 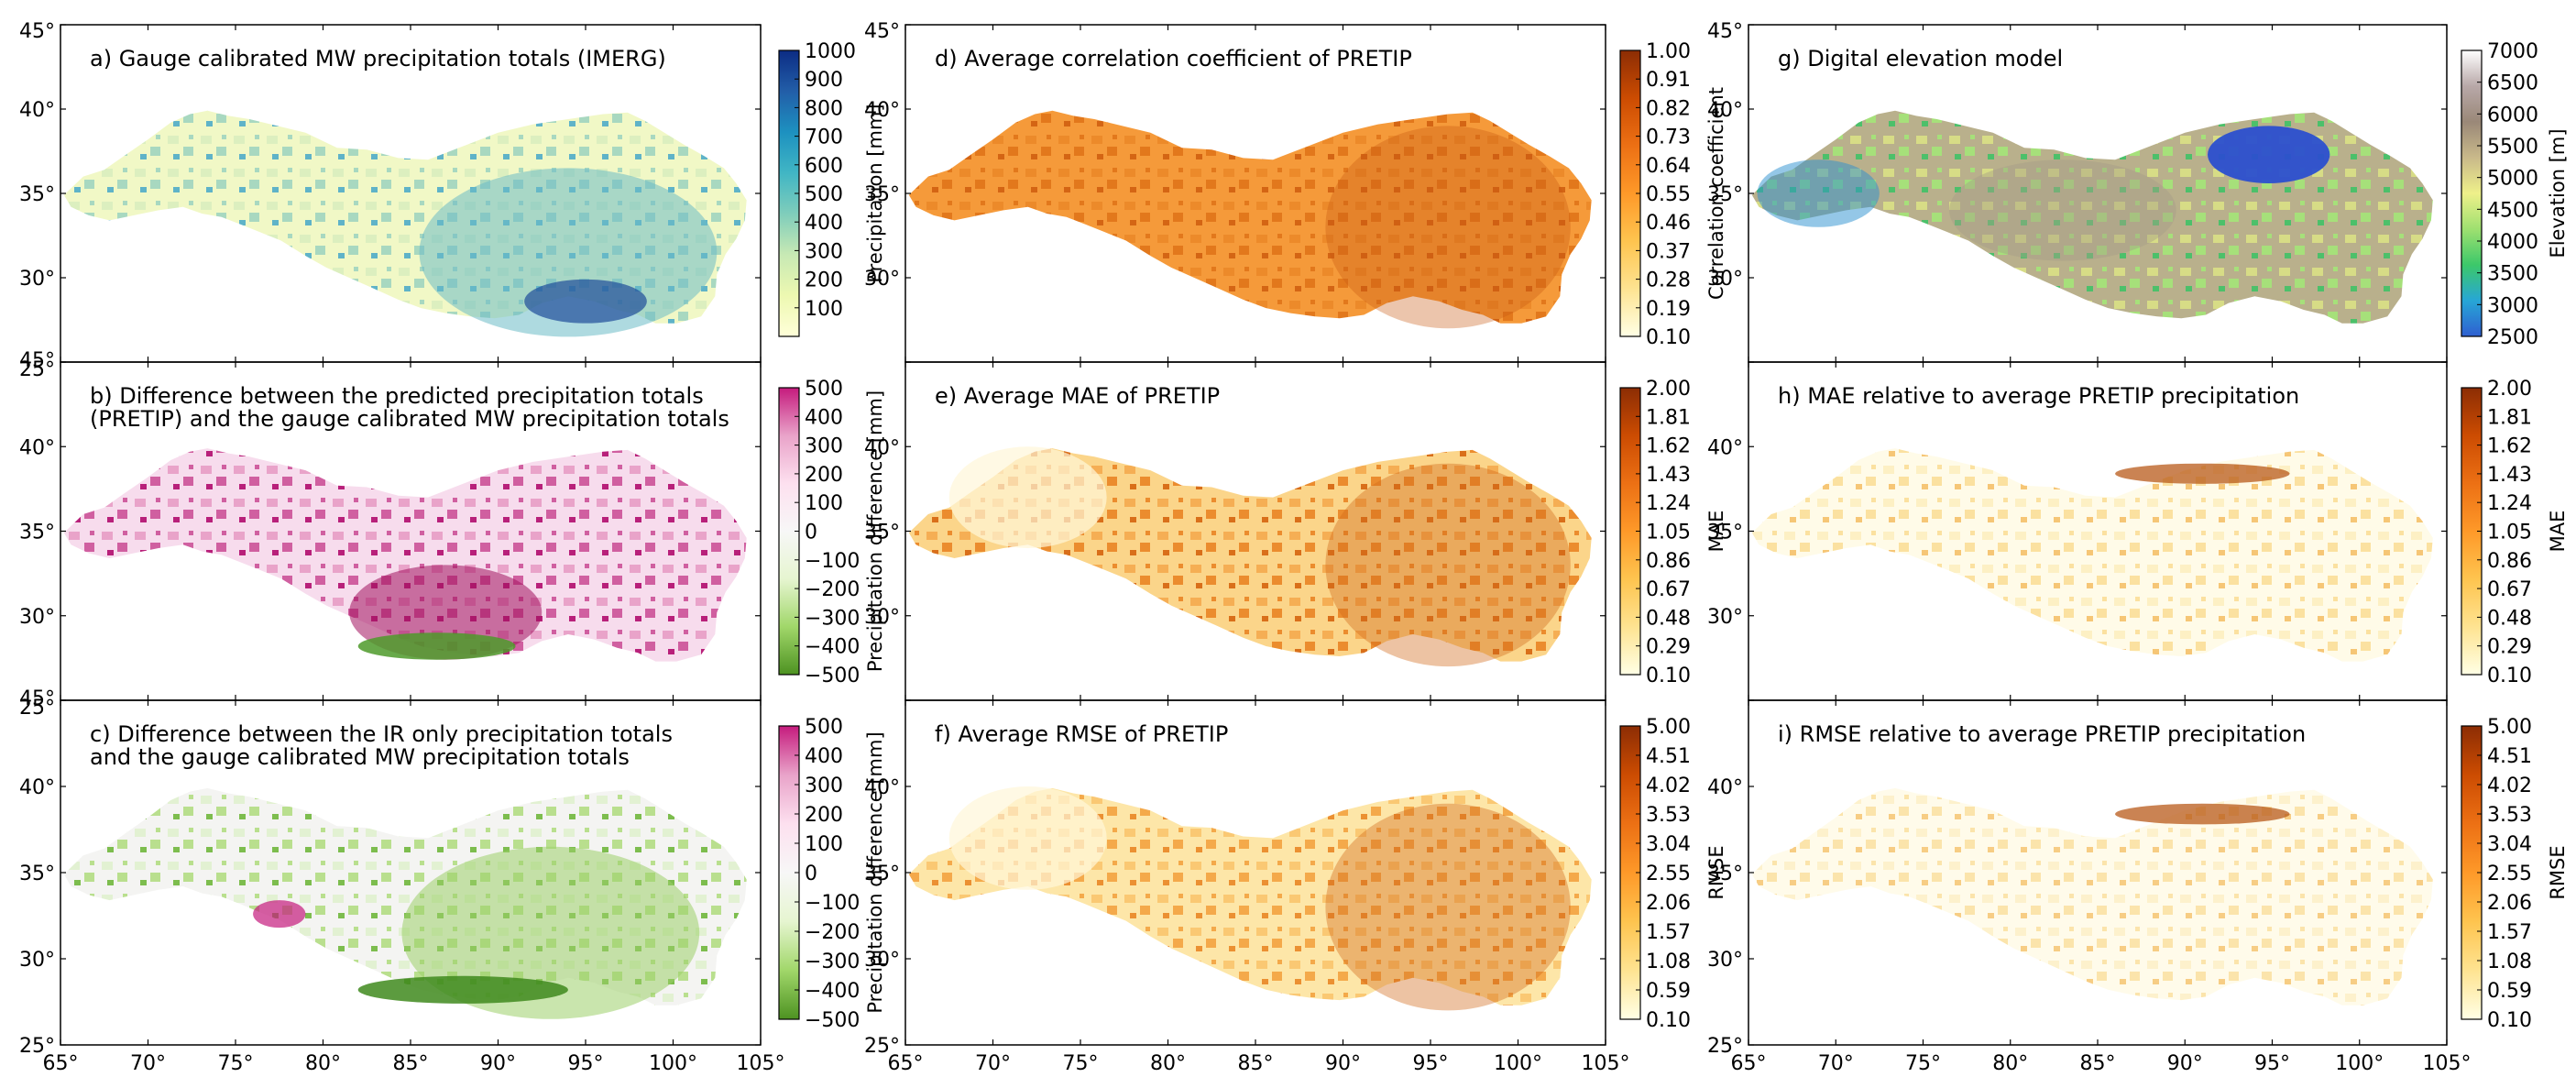 What do you see at coordinates (2509, 786) in the screenshot?
I see `colorbar-tick-label: 4.02` at bounding box center [2509, 786].